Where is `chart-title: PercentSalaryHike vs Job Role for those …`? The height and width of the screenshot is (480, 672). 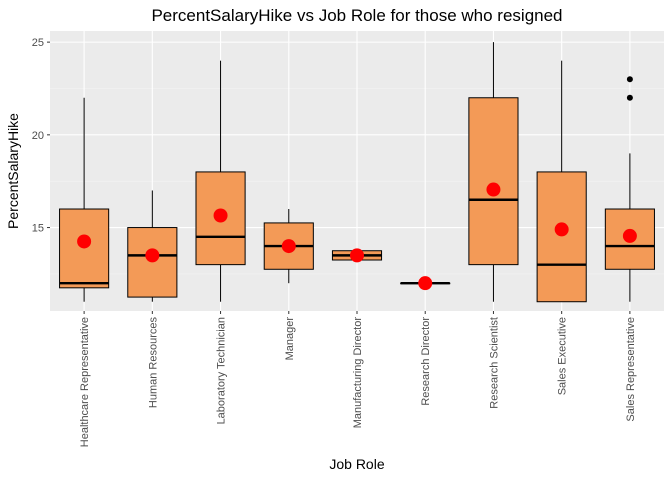
chart-title: PercentSalaryHike vs Job Role for those … is located at coordinates (356, 15).